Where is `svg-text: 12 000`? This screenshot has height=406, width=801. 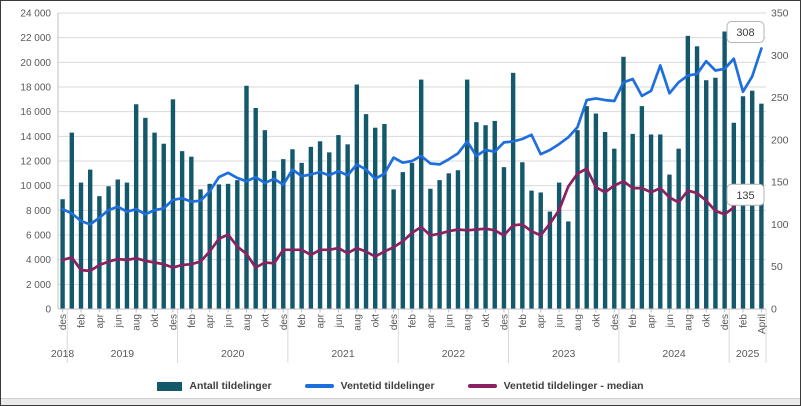 svg-text: 12 000 is located at coordinates (35, 162).